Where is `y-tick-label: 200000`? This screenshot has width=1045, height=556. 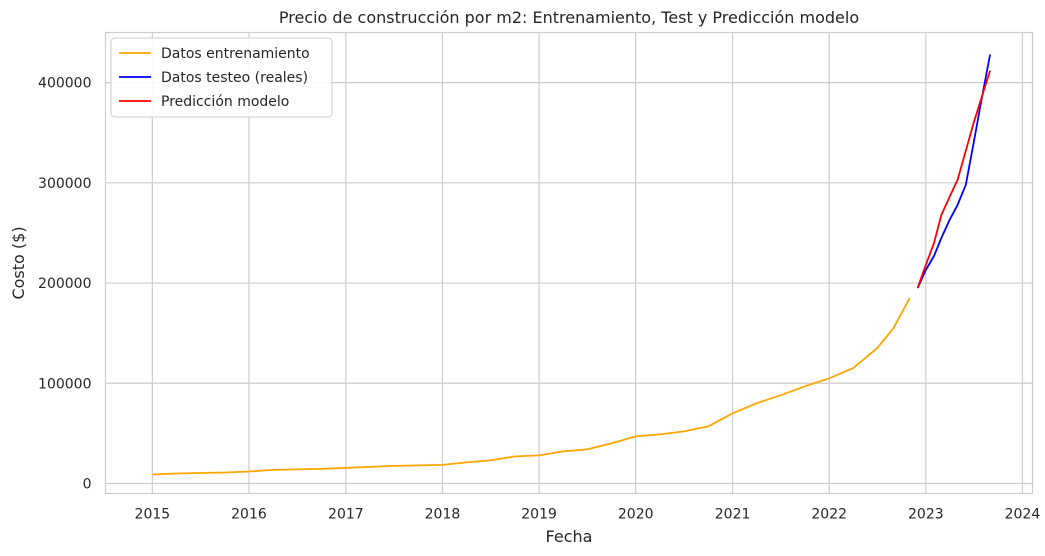
y-tick-label: 200000 is located at coordinates (64, 284).